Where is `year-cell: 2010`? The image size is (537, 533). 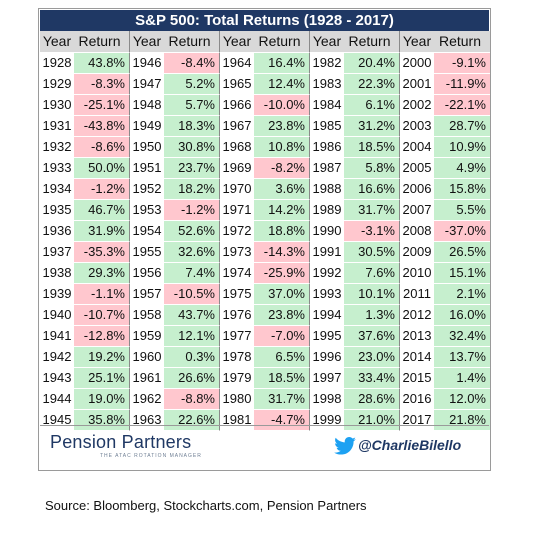 year-cell: 2010 is located at coordinates (417, 273).